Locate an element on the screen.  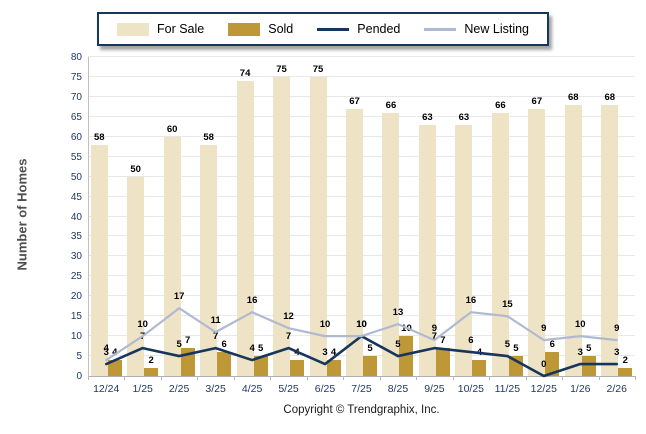
pended-value-label: 10 is located at coordinates (361, 325).